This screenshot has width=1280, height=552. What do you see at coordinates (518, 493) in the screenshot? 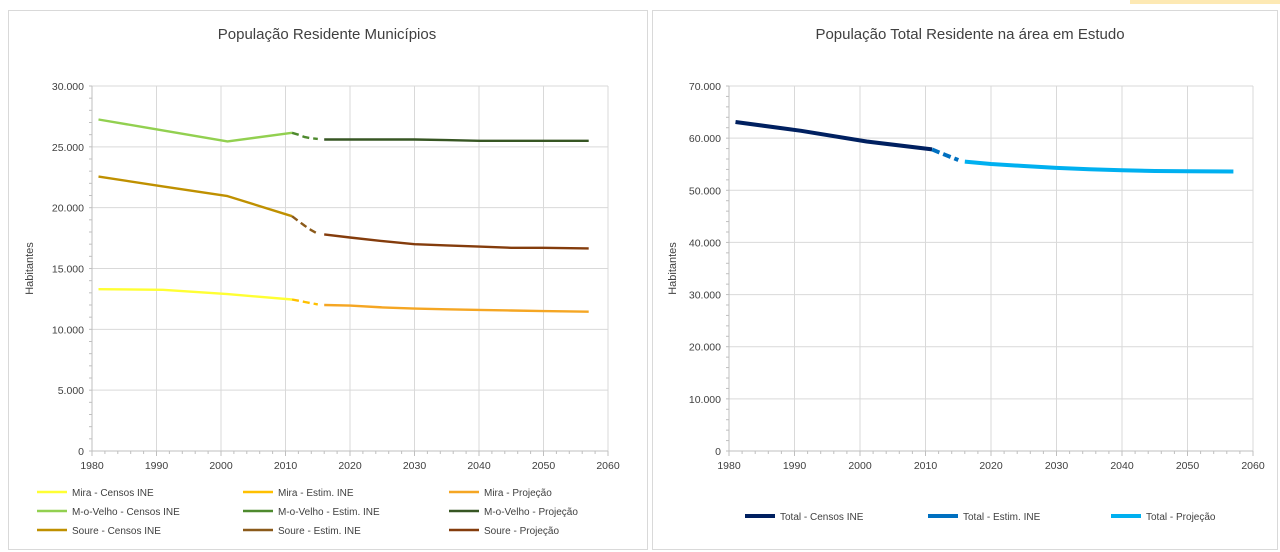
I see `legend-label: Mira - Projeção` at bounding box center [518, 493].